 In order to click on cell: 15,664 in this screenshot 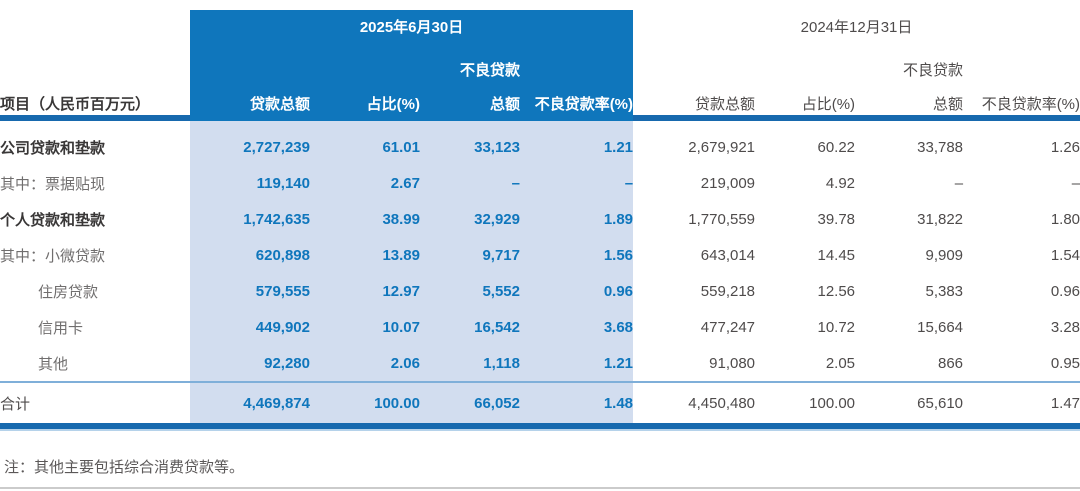, I will do `click(940, 327)`.